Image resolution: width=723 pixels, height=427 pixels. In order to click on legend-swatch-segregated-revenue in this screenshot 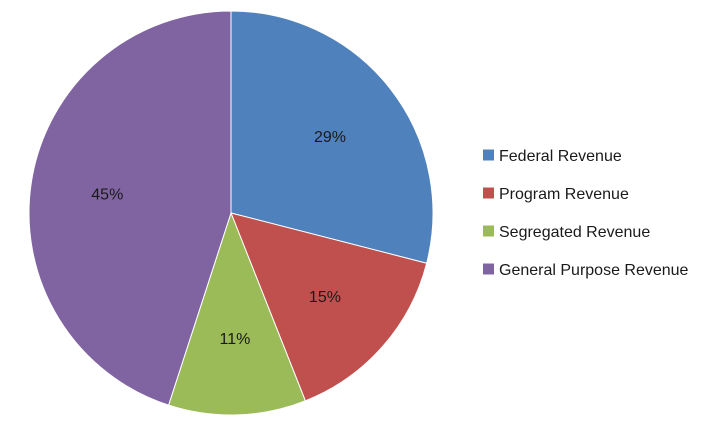, I will do `click(488, 231)`.